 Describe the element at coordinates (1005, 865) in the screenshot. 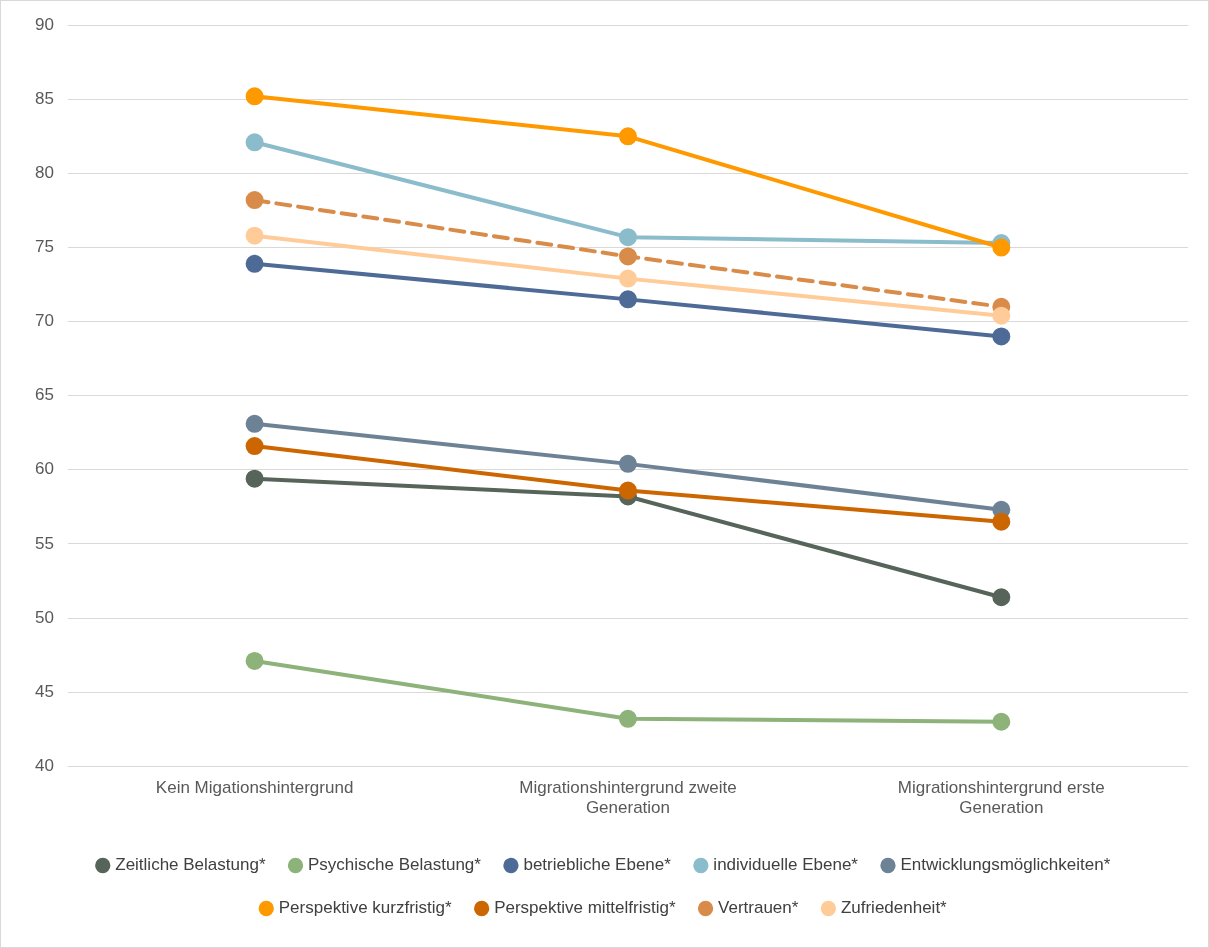

I see `legend-label: Entwicklungsmöglichkeiten*` at that location.